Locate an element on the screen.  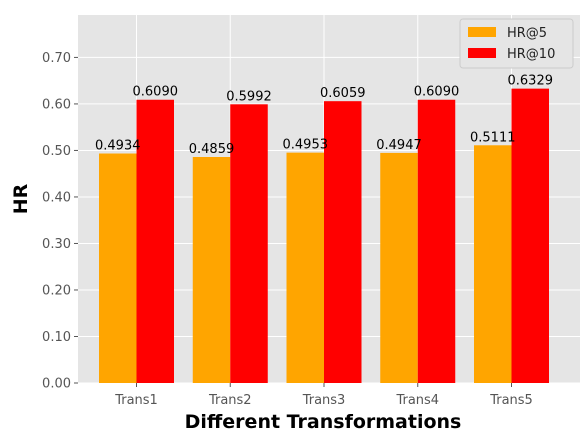
bar-hr5-trans2 is located at coordinates (211, 270).